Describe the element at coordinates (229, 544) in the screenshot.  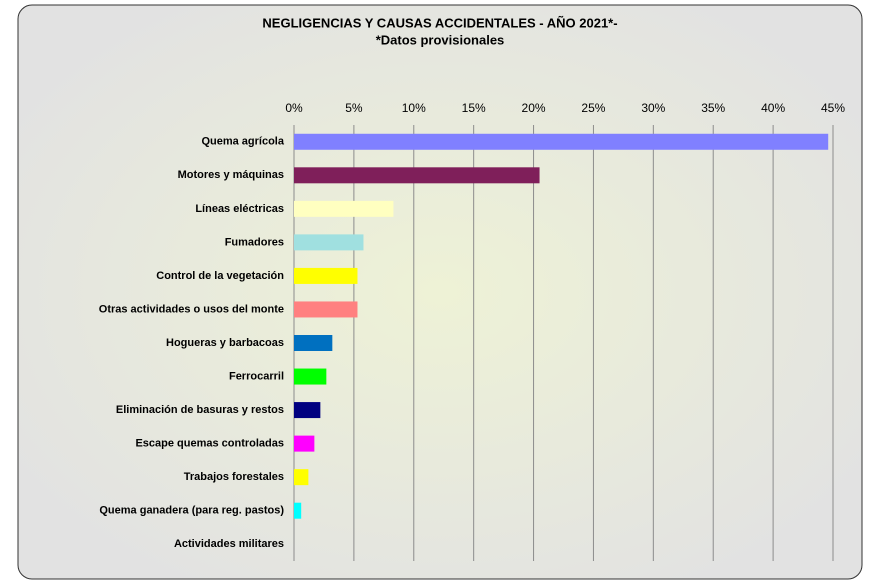
I see `y-tick-label: Actividades militares` at that location.